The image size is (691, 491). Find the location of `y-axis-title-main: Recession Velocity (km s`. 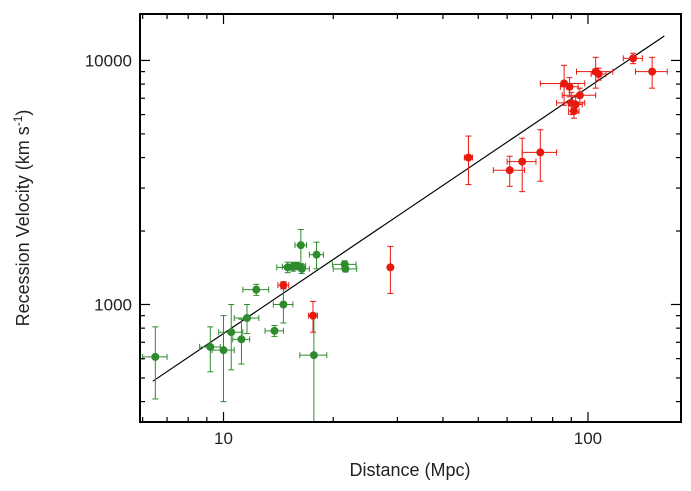

y-axis-title-main: Recession Velocity (km s is located at coordinates (23, 226).